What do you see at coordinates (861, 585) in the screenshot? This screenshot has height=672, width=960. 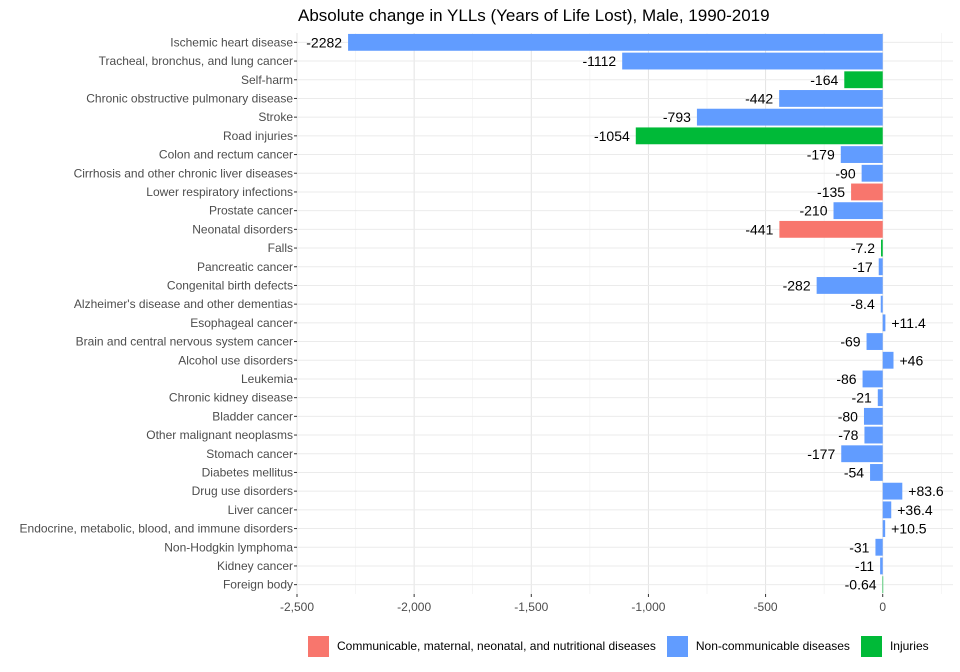 I see `bar-value-label: -0.64` at bounding box center [861, 585].